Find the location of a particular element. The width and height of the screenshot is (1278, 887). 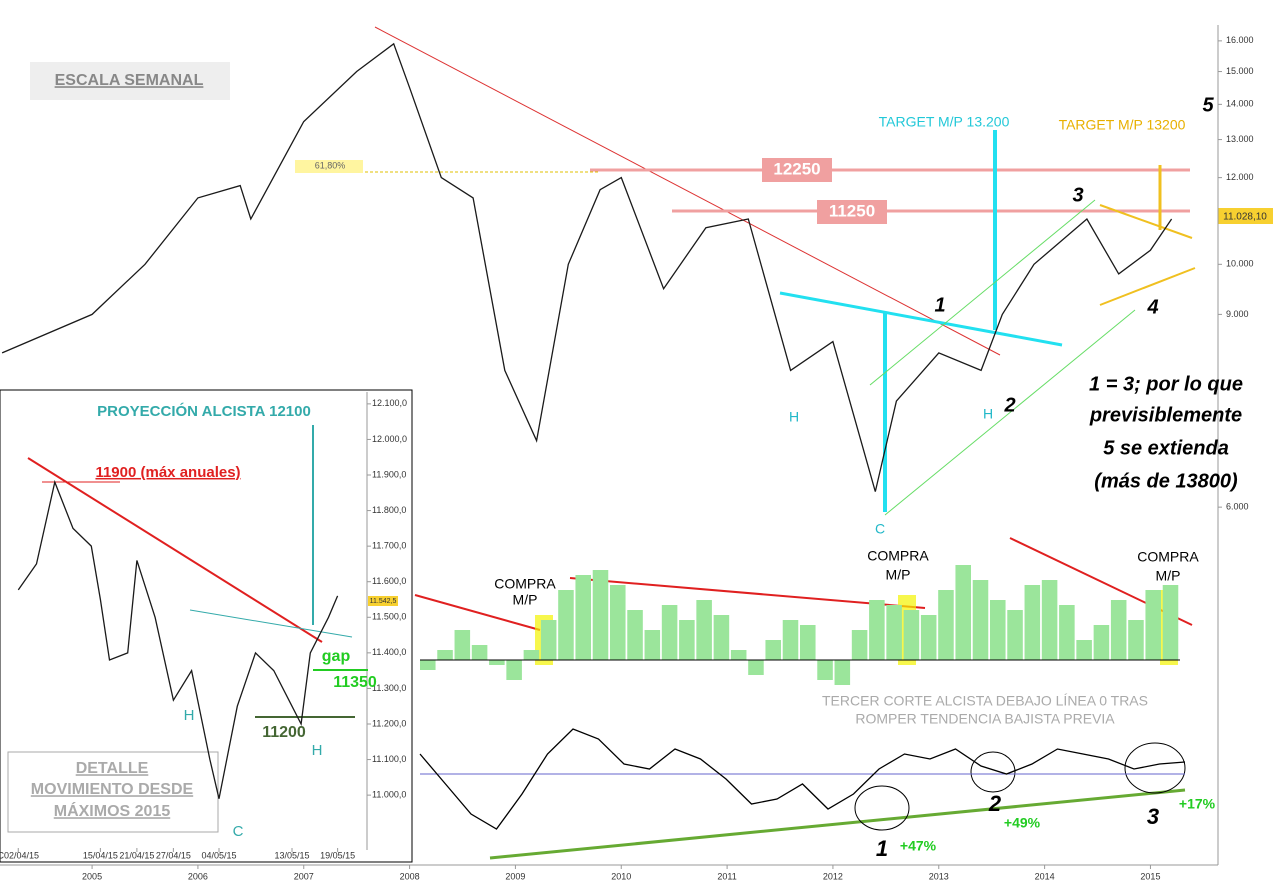

title-box is located at coordinates (130, 81).